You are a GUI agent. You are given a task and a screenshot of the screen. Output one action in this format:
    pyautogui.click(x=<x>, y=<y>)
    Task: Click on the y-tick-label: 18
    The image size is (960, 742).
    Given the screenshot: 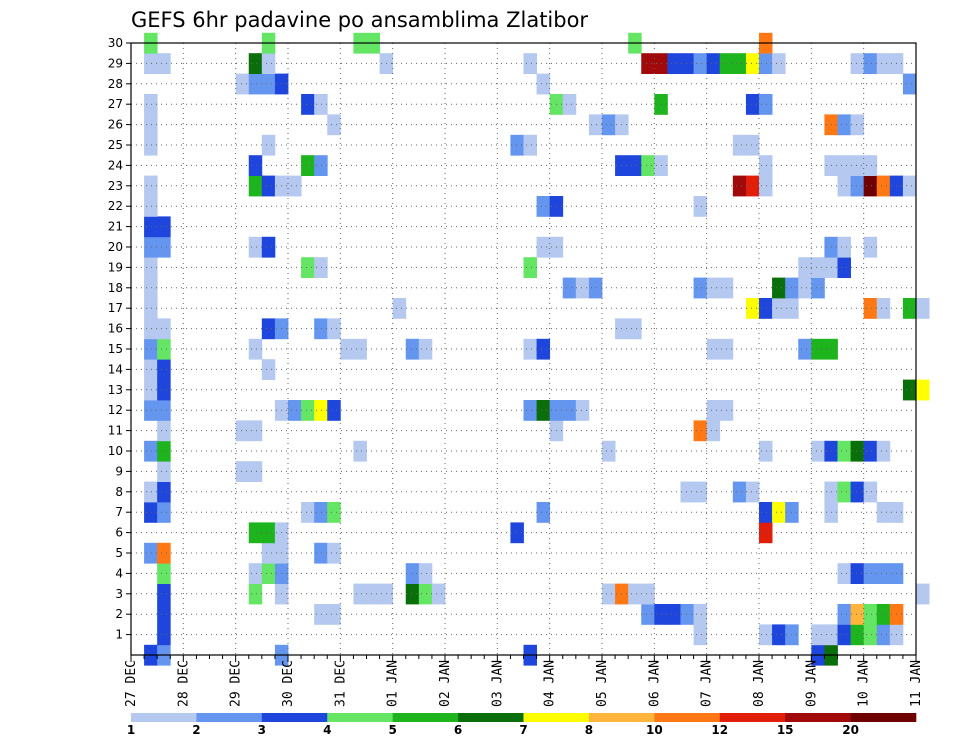 What is the action you would take?
    pyautogui.click(x=115, y=288)
    